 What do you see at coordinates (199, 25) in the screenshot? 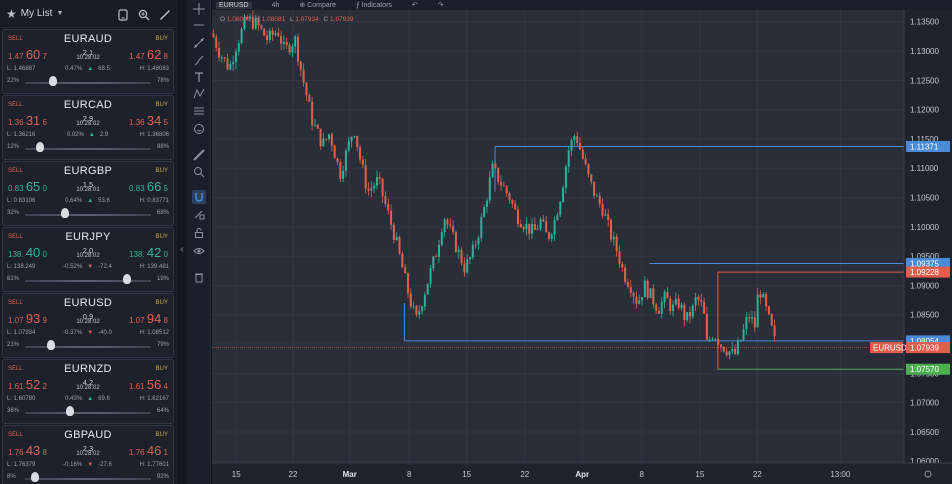
I see `horizontal-line-icon` at bounding box center [199, 25].